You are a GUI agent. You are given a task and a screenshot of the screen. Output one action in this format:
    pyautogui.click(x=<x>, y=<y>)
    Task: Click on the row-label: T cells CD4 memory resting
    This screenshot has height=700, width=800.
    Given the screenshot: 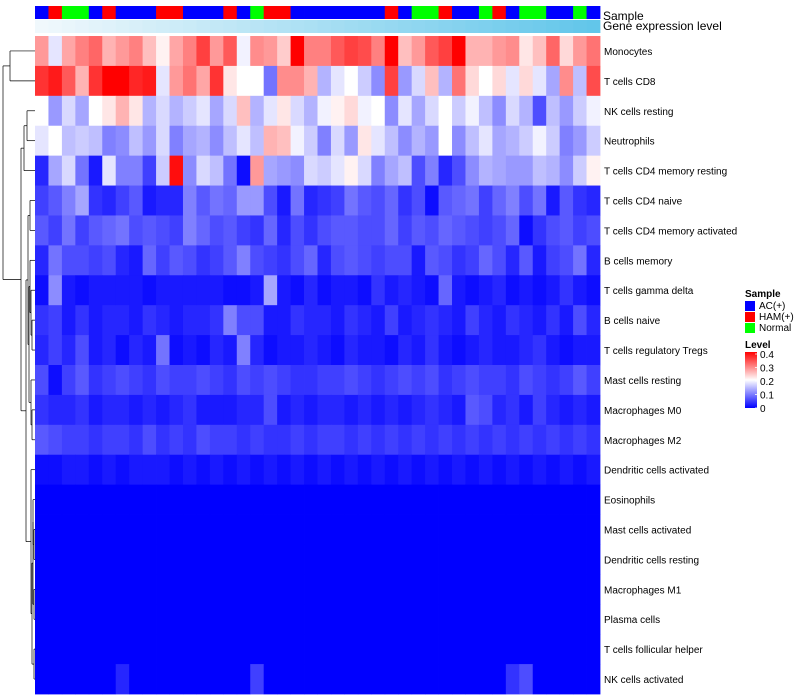 What is the action you would take?
    pyautogui.click(x=665, y=172)
    